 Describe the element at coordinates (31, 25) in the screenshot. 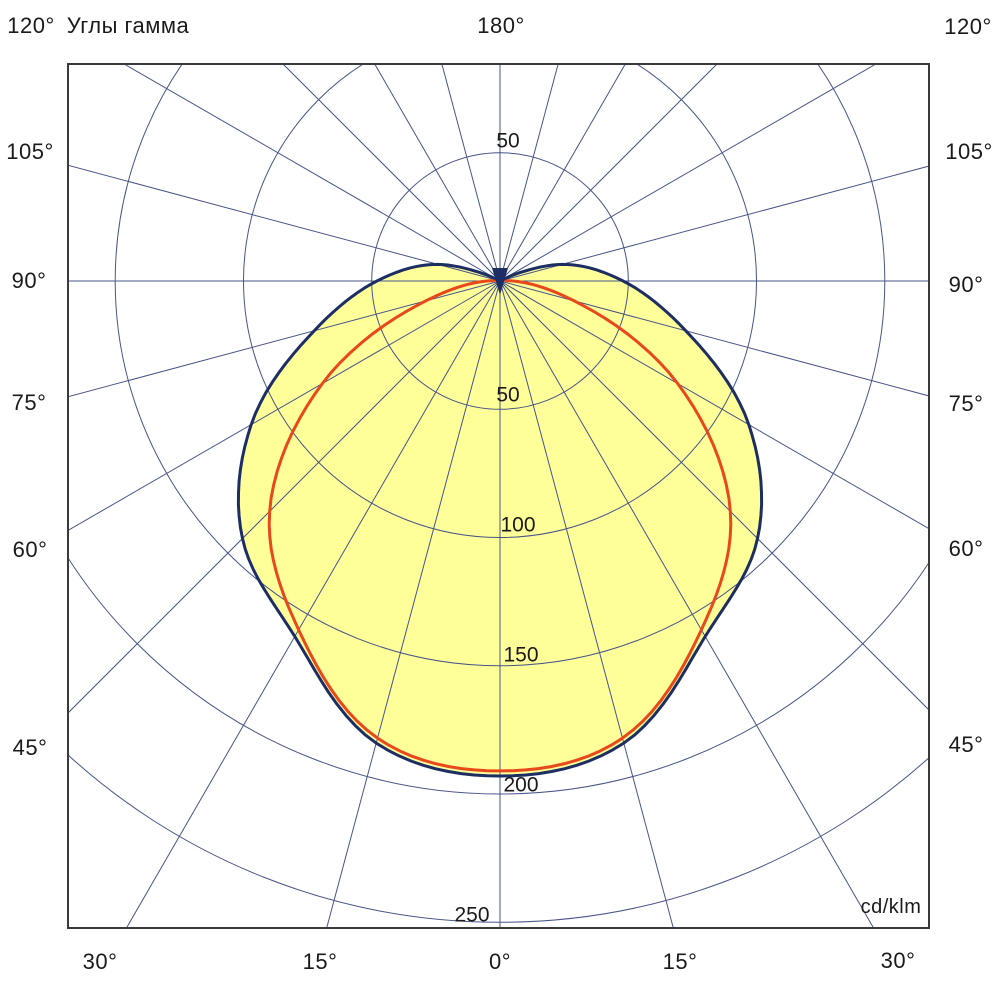

I see `gamma-top-left-120: 120°` at that location.